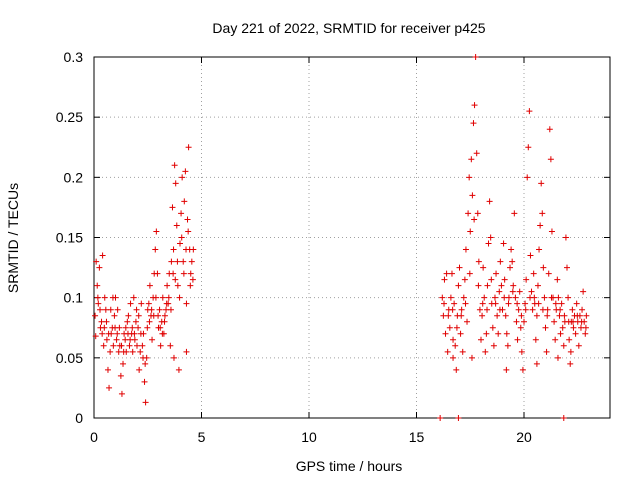 This screenshot has height=480, width=640. Describe the element at coordinates (74, 57) in the screenshot. I see `y-tick-label: 0.3` at that location.